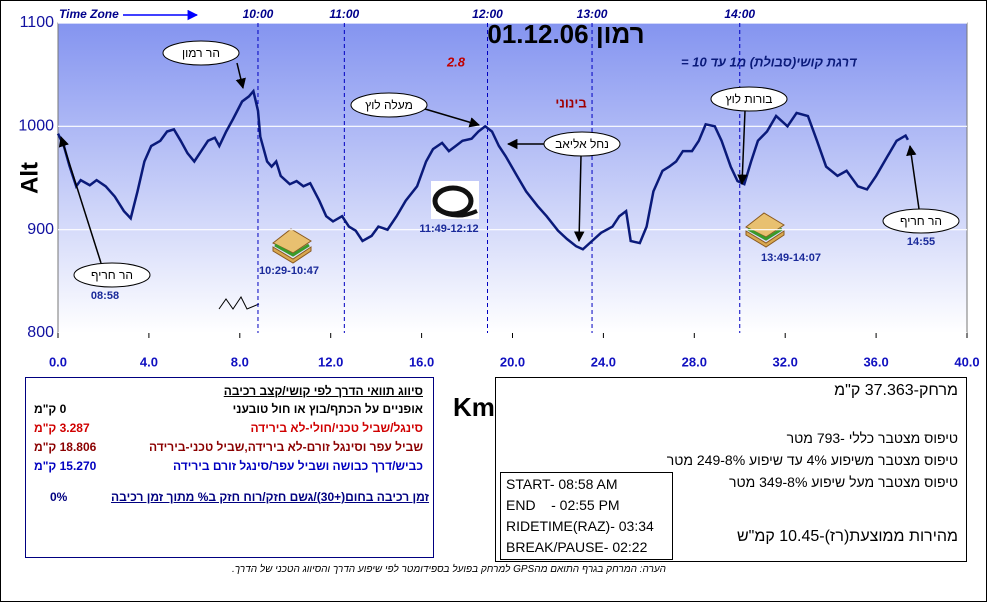  What do you see at coordinates (562, 484) in the screenshot?
I see `time-line: START- 08:58 AM` at bounding box center [562, 484].